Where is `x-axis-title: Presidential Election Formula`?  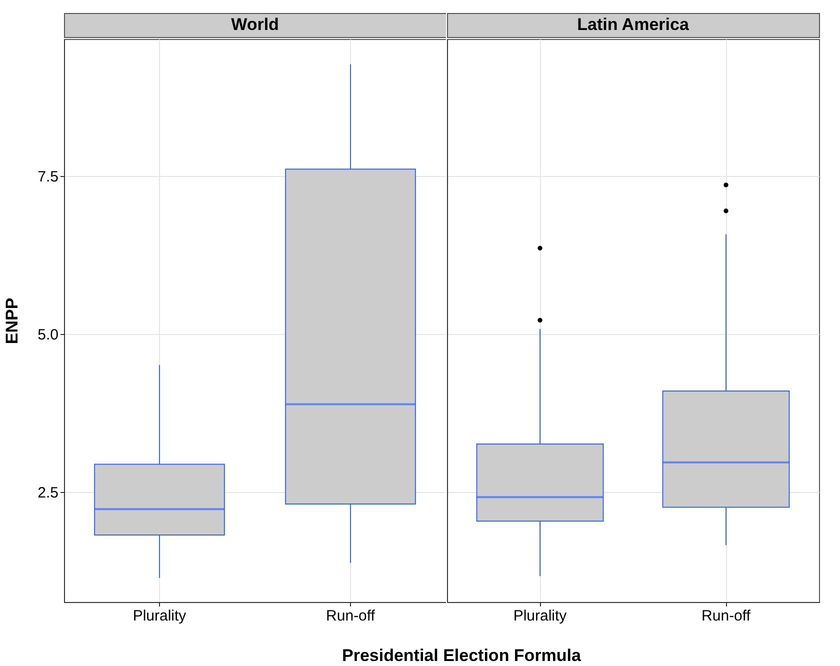
x-axis-title: Presidential Election Formula is located at coordinates (461, 656).